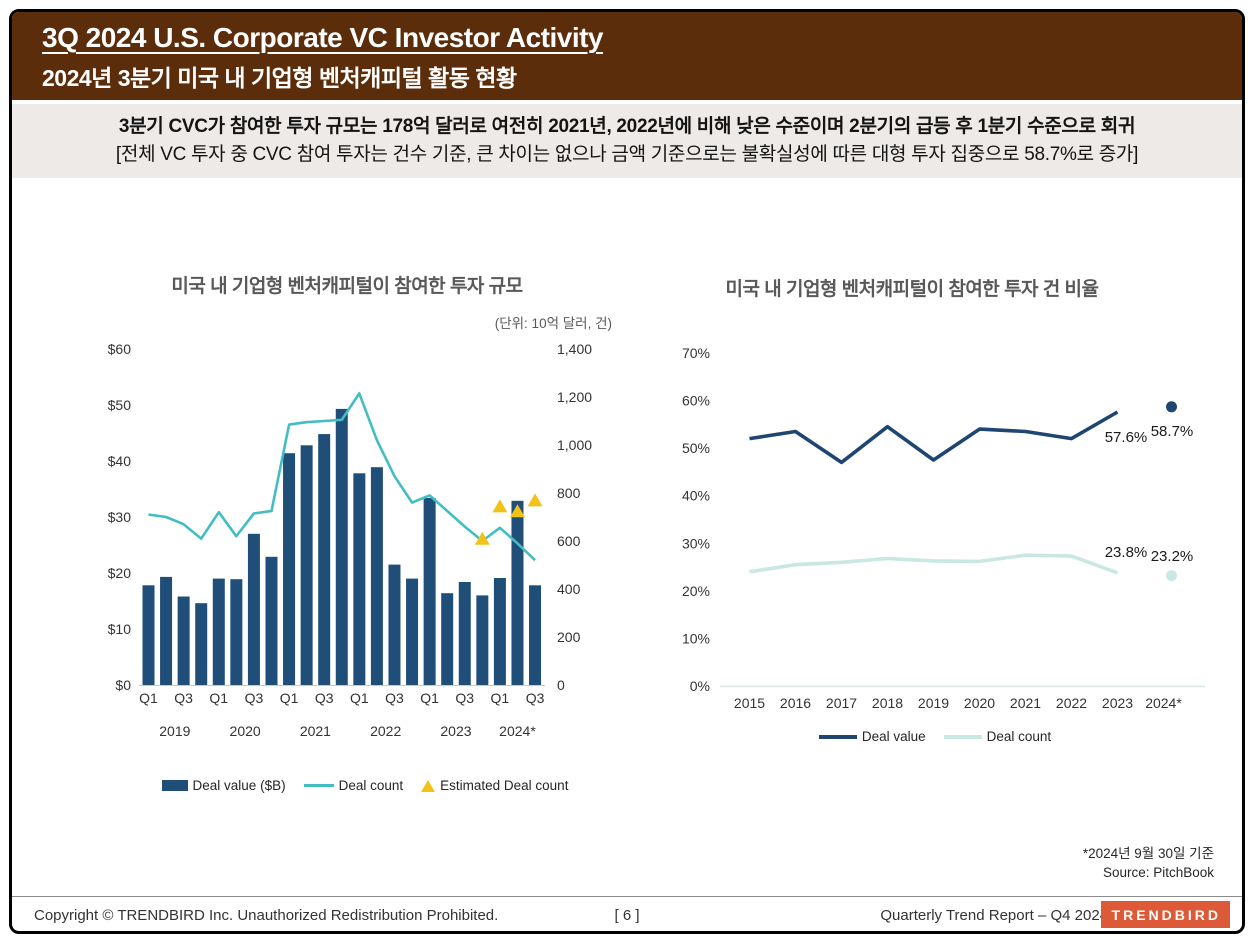 The width and height of the screenshot is (1254, 943). I want to click on bar-2023 Q3, so click(464, 633).